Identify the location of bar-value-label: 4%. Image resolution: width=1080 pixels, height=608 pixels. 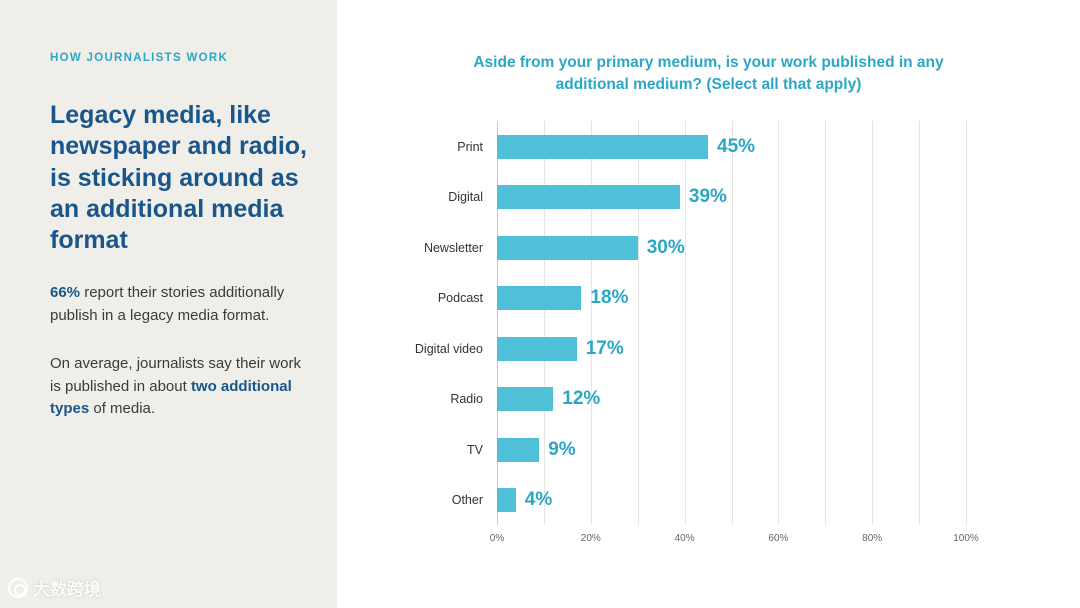
(538, 500).